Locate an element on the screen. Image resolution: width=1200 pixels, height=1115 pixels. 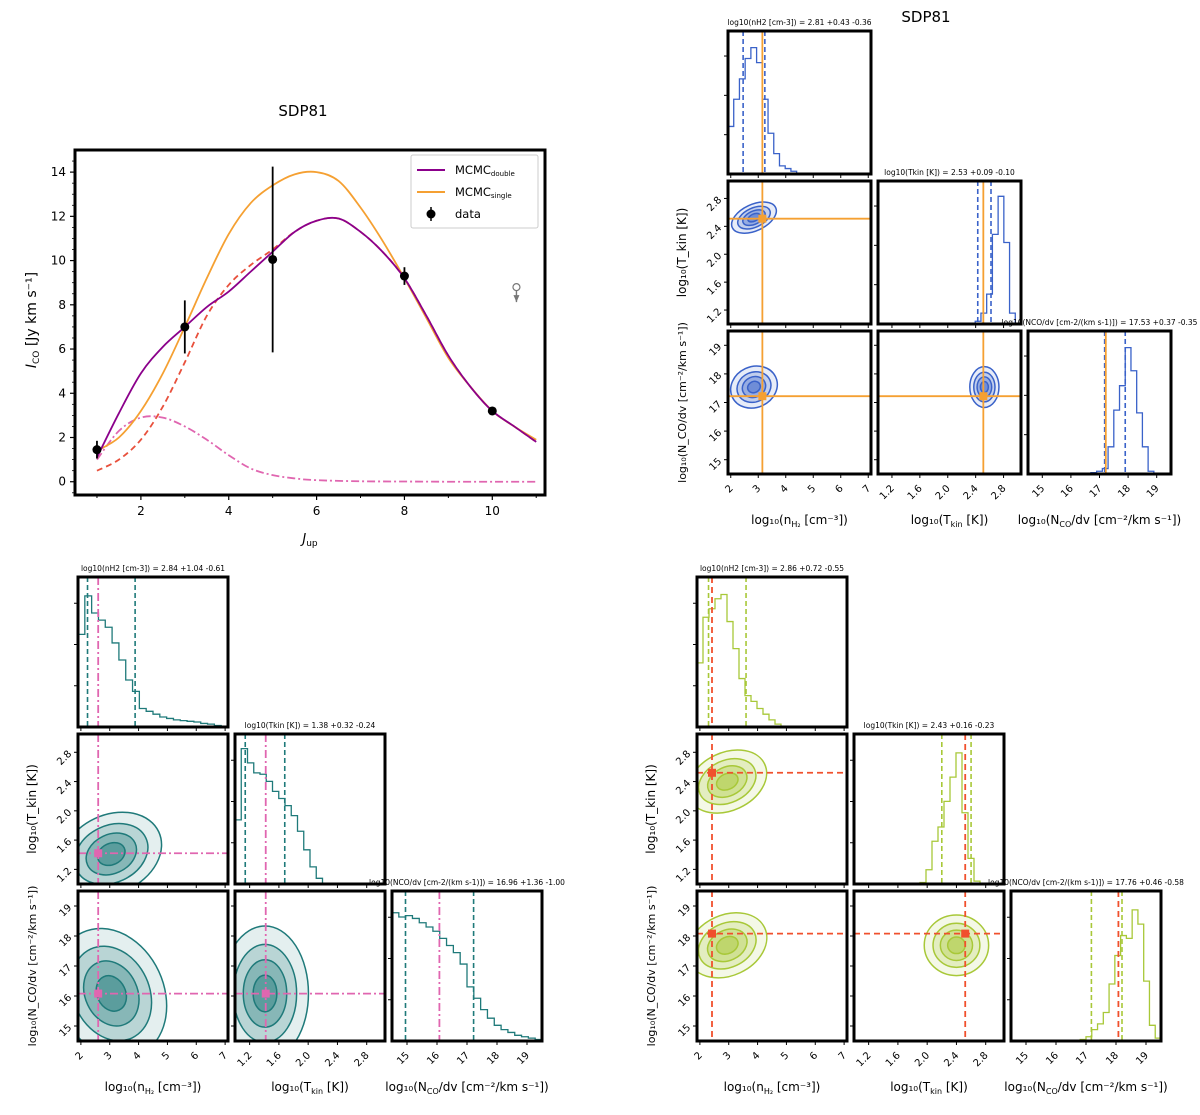
x-tick-label: 15 is located at coordinates (403, 1058).